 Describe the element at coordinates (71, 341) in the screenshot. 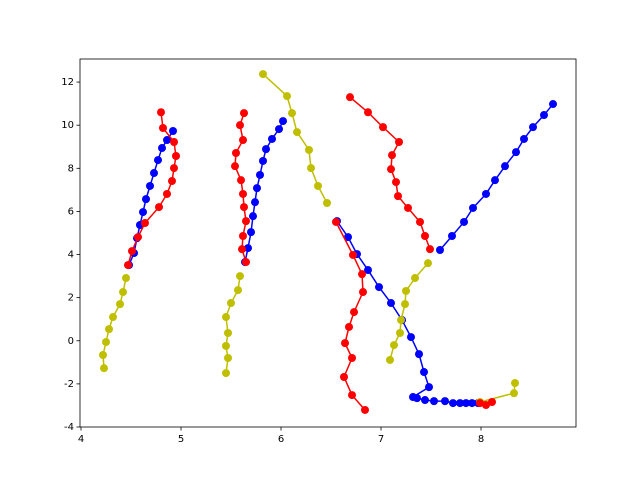

I see `y-tick-label: 0` at that location.